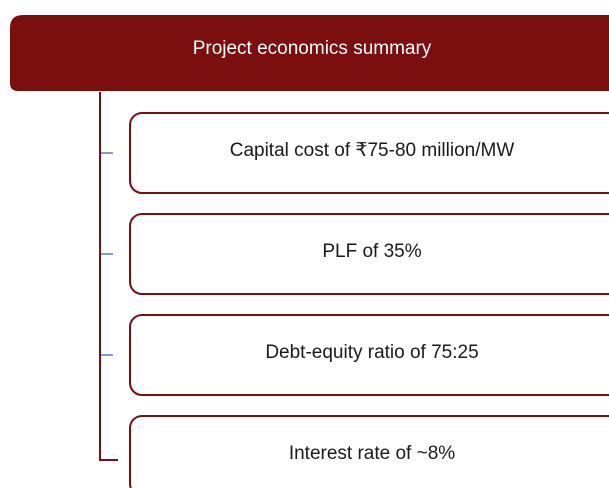 This screenshot has height=488, width=609. I want to click on header-title: Project economics summary, so click(312, 48).